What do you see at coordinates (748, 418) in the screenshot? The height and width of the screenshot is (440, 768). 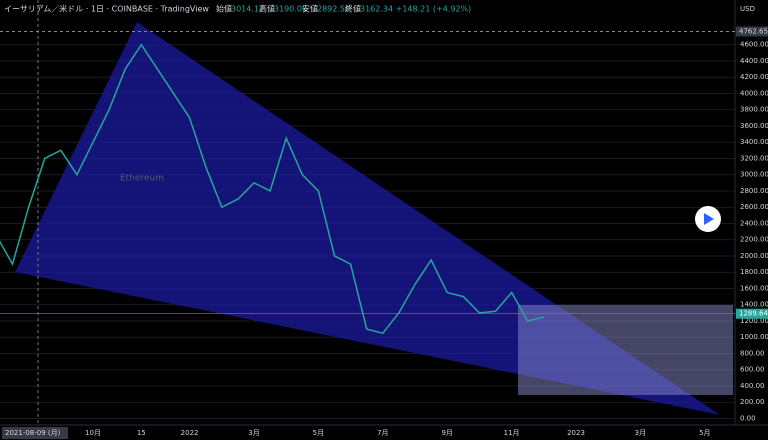 I see `y-tick-label: 0.00` at bounding box center [748, 418].